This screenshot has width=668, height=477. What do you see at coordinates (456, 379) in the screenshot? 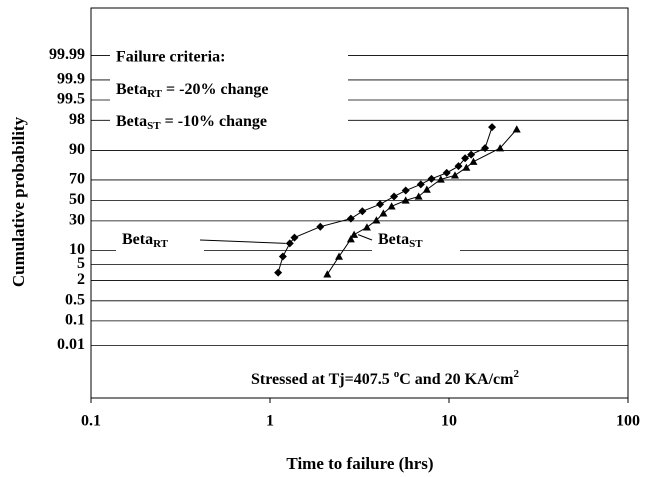
I see `condition-note-part: C and 20 KA/cm` at bounding box center [456, 379].